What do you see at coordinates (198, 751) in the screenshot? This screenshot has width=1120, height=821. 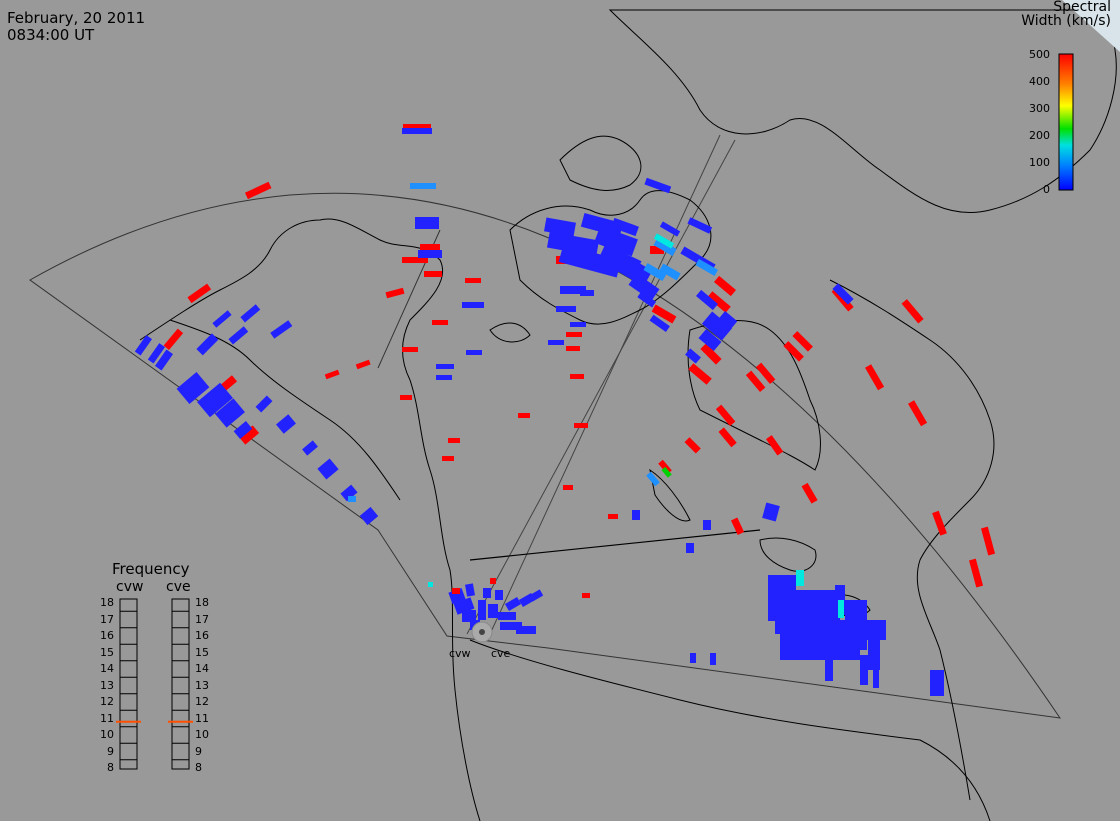 I see `freq-label-right: 9` at bounding box center [198, 751].